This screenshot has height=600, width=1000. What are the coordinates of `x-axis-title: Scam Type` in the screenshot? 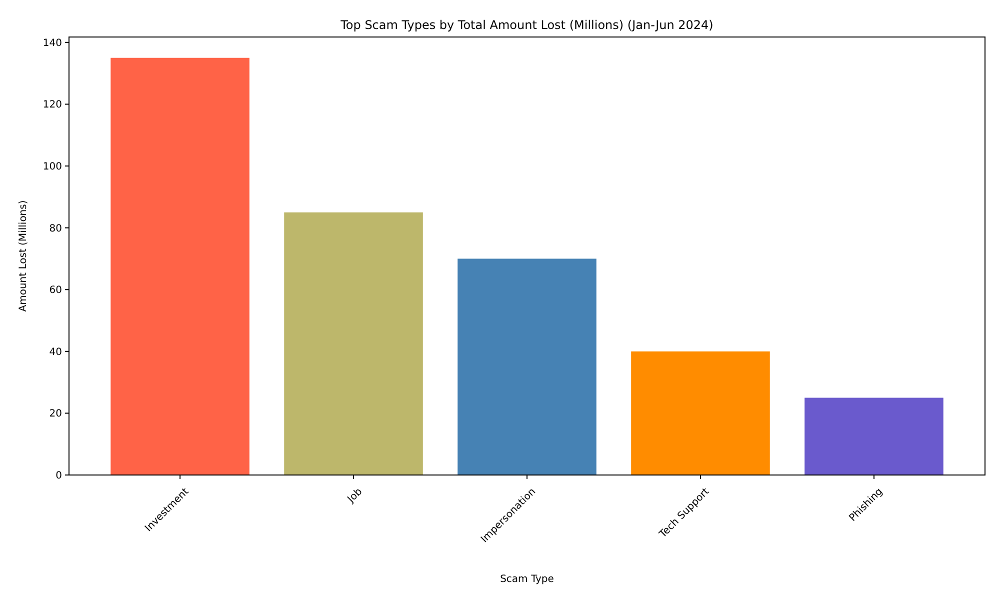 It's located at (527, 579).